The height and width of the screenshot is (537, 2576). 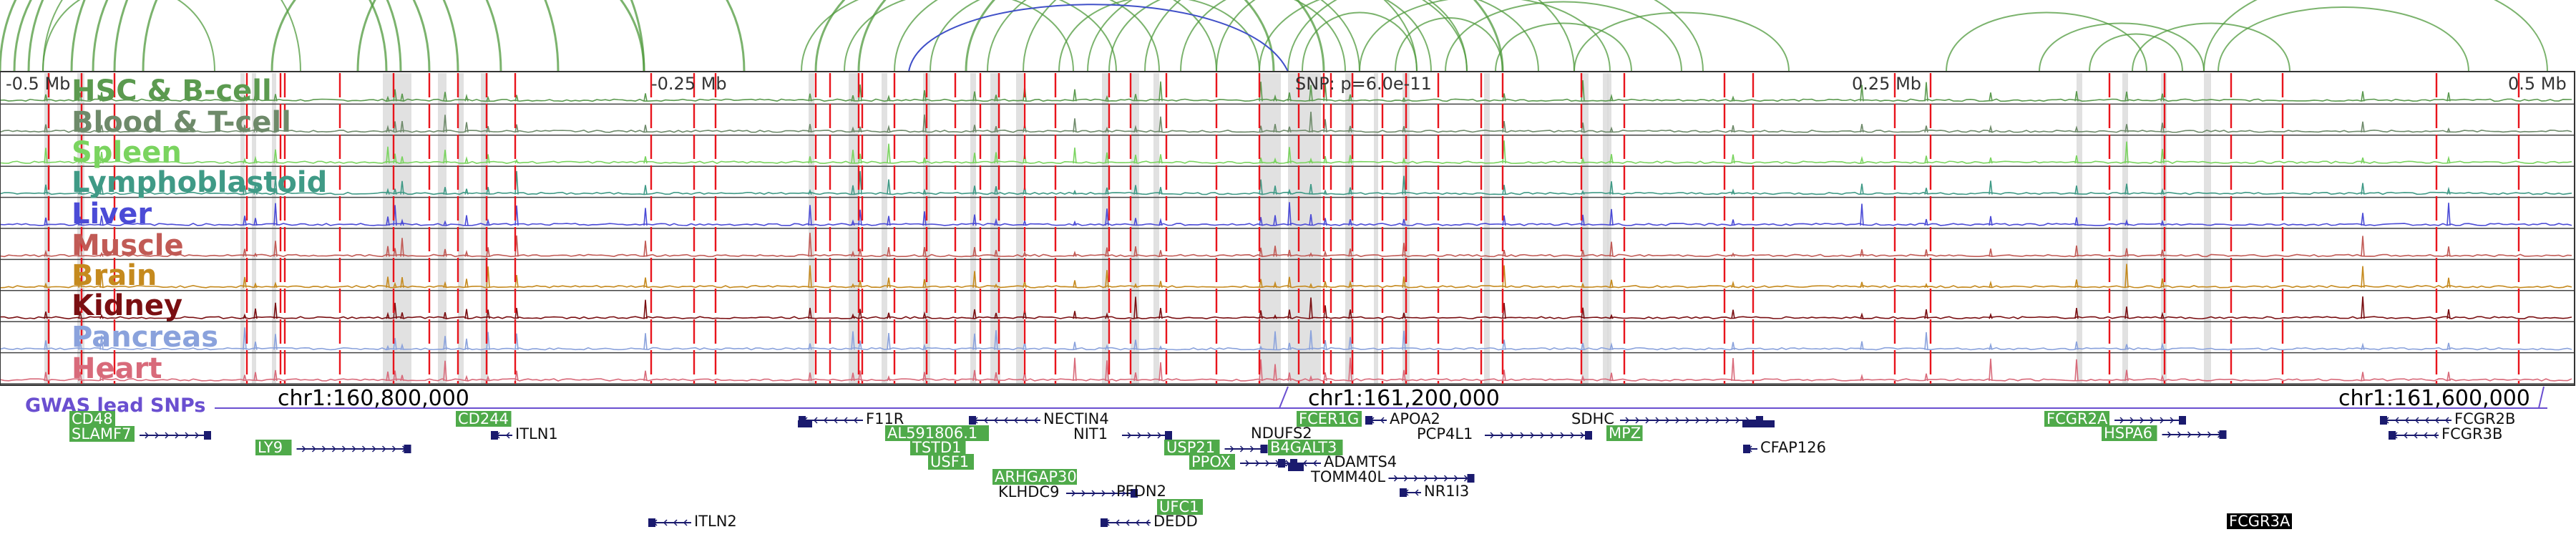 I want to click on gene-cfap126: CFAP126, so click(x=1784, y=447).